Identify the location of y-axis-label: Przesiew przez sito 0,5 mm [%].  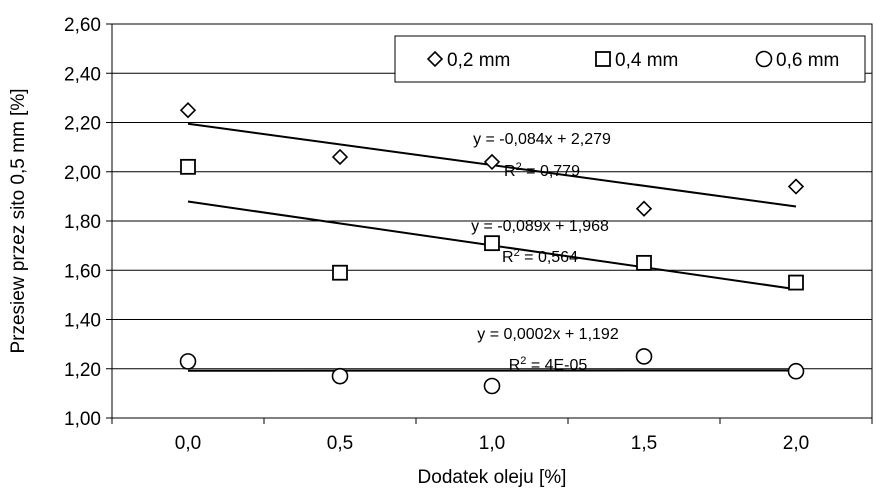
(18, 220).